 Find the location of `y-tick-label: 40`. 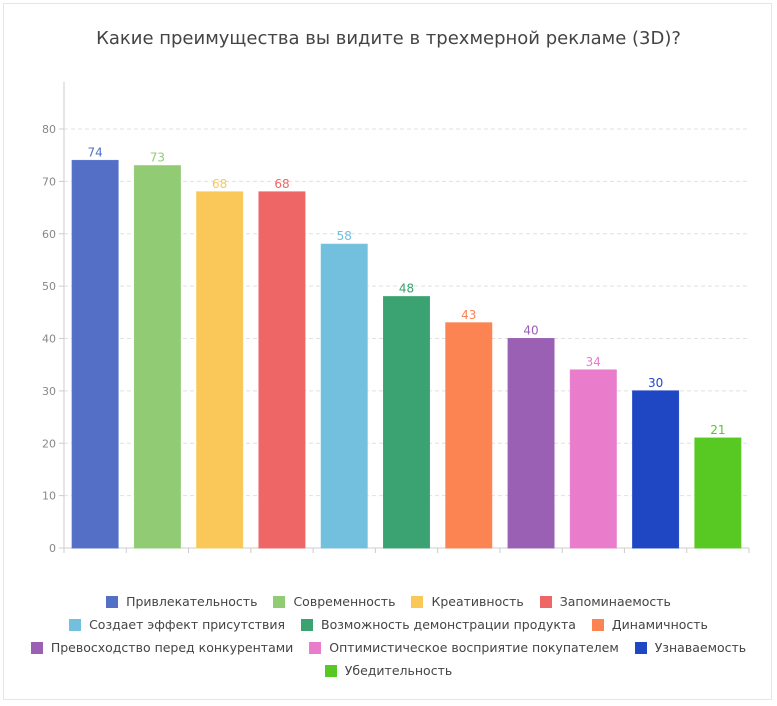

y-tick-label: 40 is located at coordinates (49, 339).